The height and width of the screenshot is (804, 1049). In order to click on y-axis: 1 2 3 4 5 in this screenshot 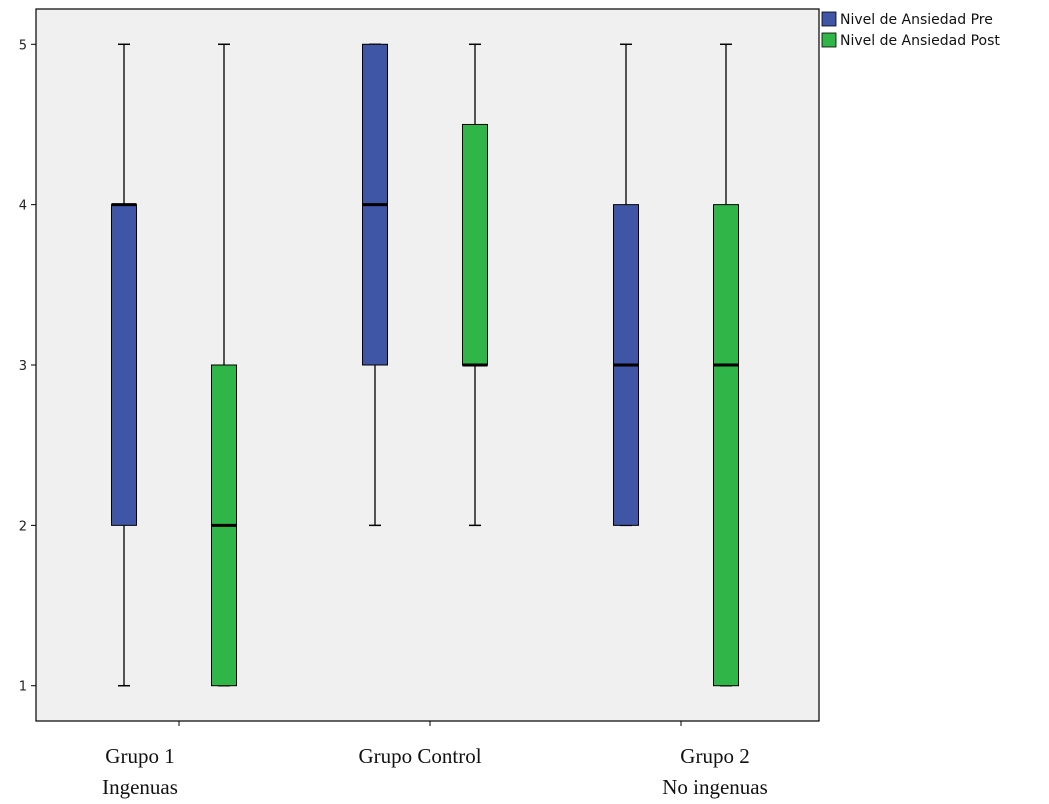, I will do `click(27, 366)`.